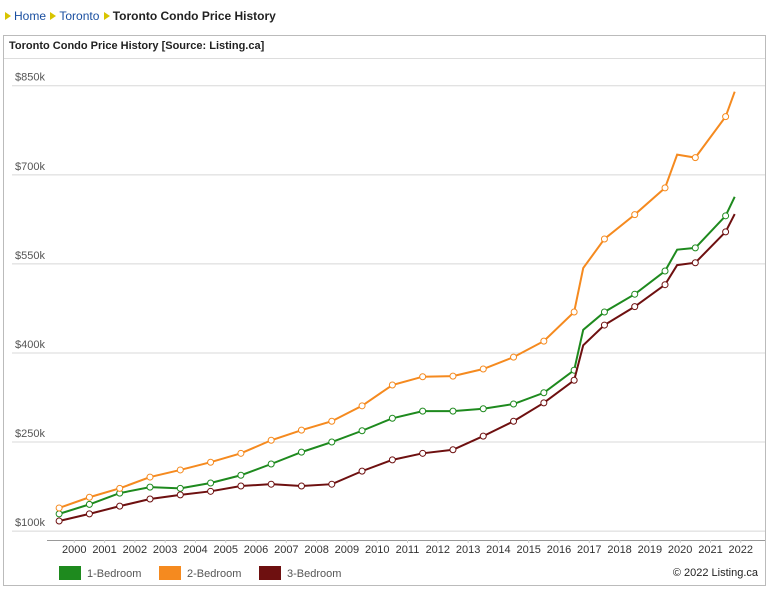 This screenshot has width=769, height=597. I want to click on x-tick-label: 2001, so click(104, 550).